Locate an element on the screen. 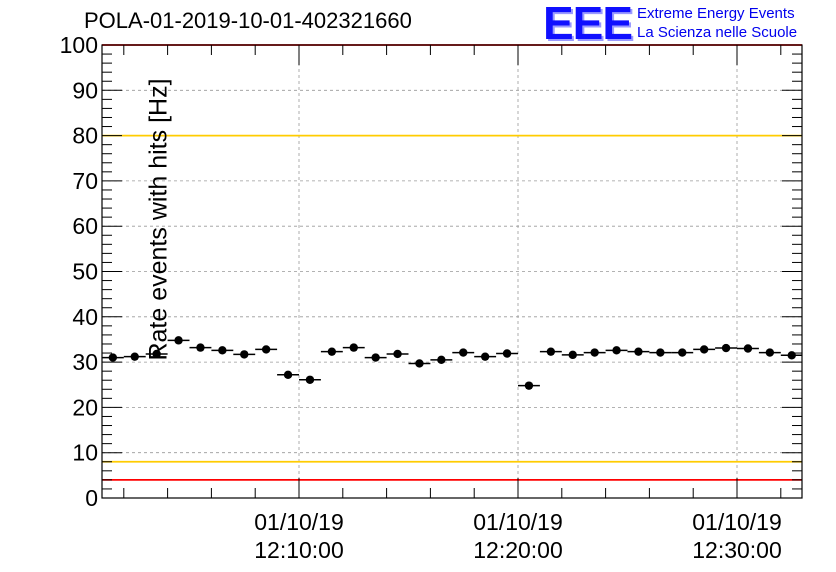  logo-caption-line1: Extreme Energy Events is located at coordinates (716, 13).